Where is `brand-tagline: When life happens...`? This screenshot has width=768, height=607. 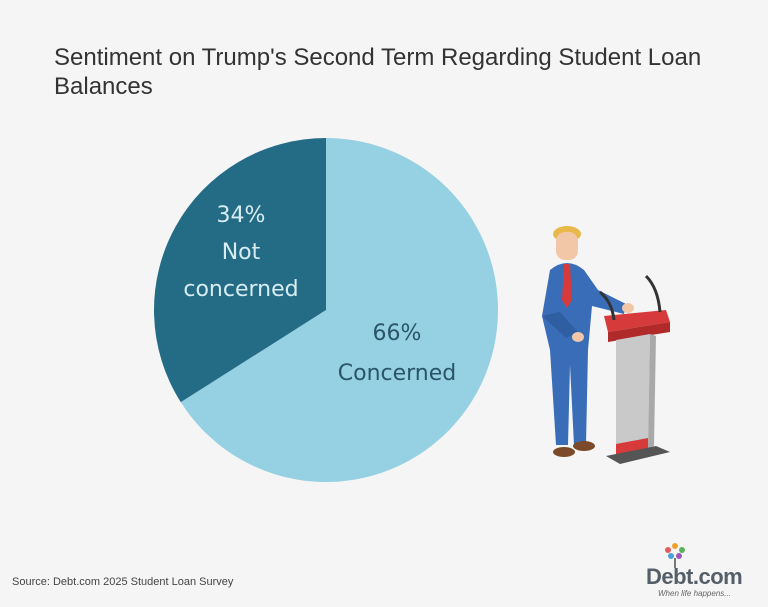
brand-tagline: When life happens... is located at coordinates (694, 593).